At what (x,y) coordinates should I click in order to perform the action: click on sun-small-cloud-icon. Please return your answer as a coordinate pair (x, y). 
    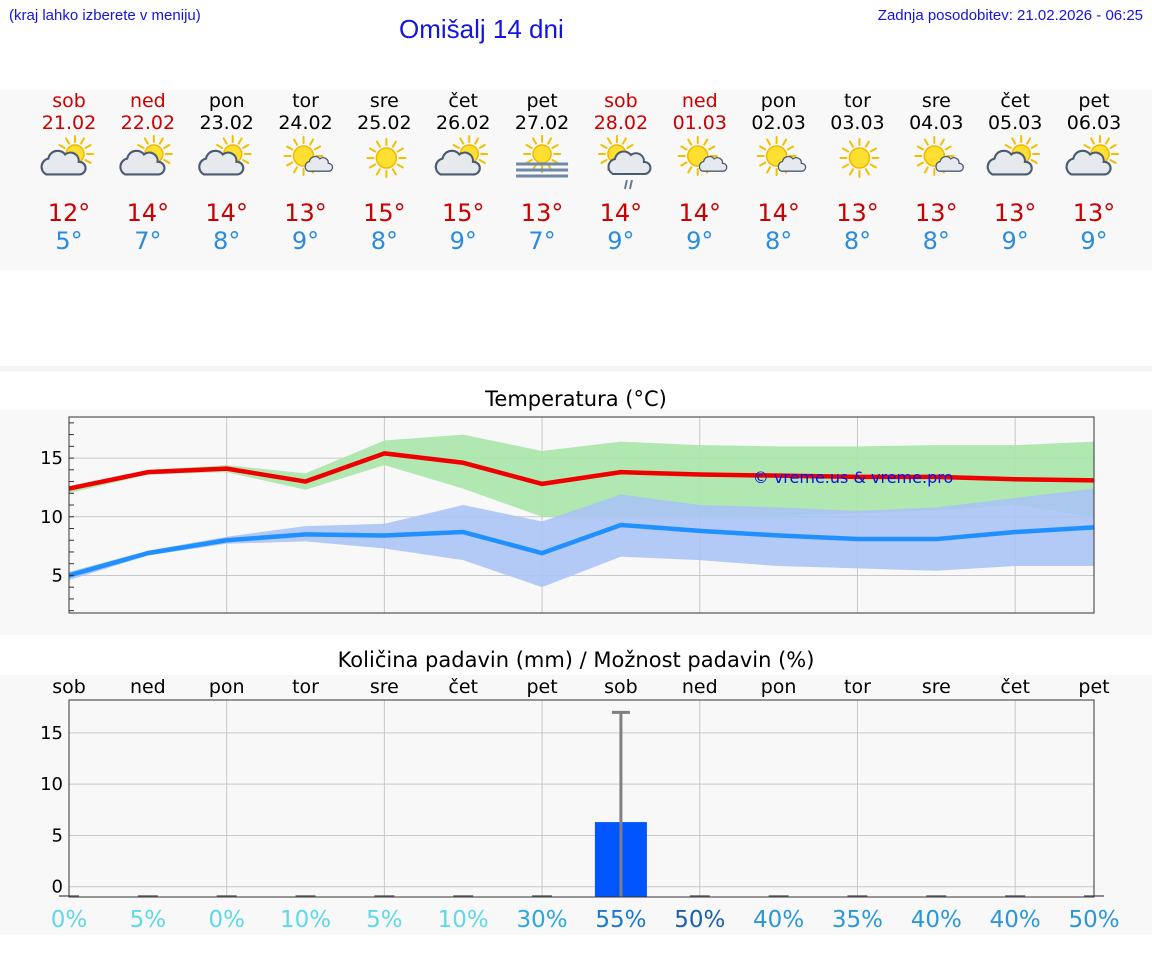
    Looking at the image, I should click on (781, 156).